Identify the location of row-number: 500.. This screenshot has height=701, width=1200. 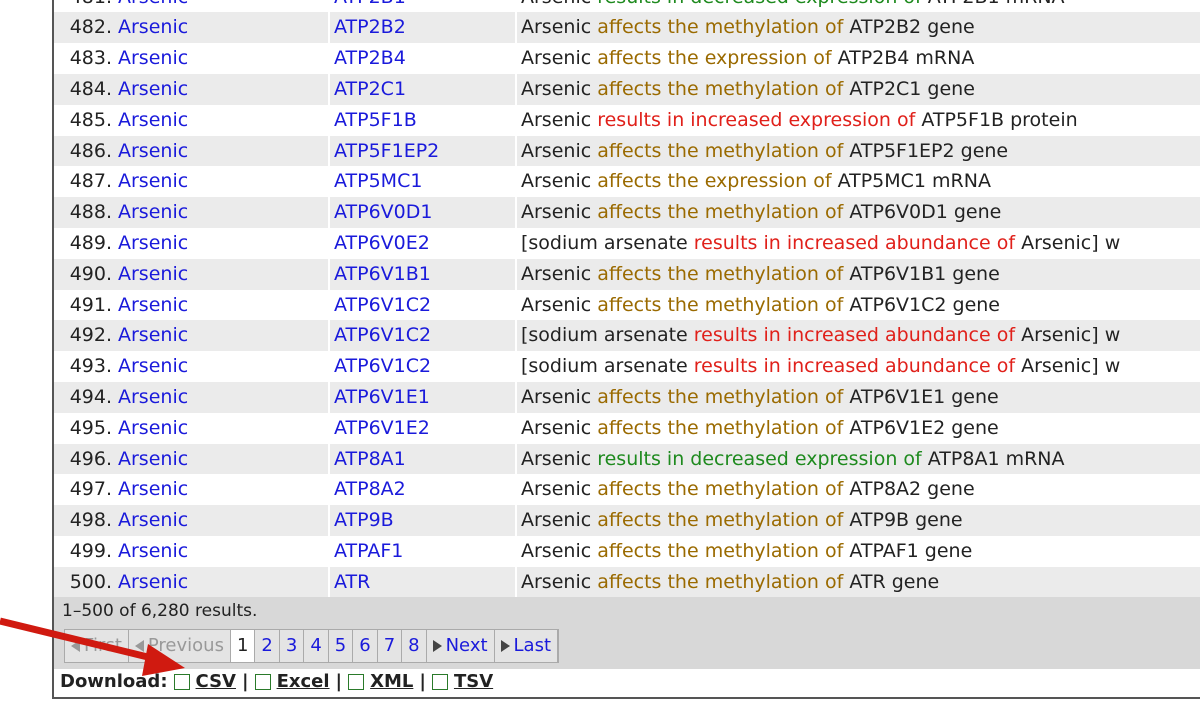
(90, 581).